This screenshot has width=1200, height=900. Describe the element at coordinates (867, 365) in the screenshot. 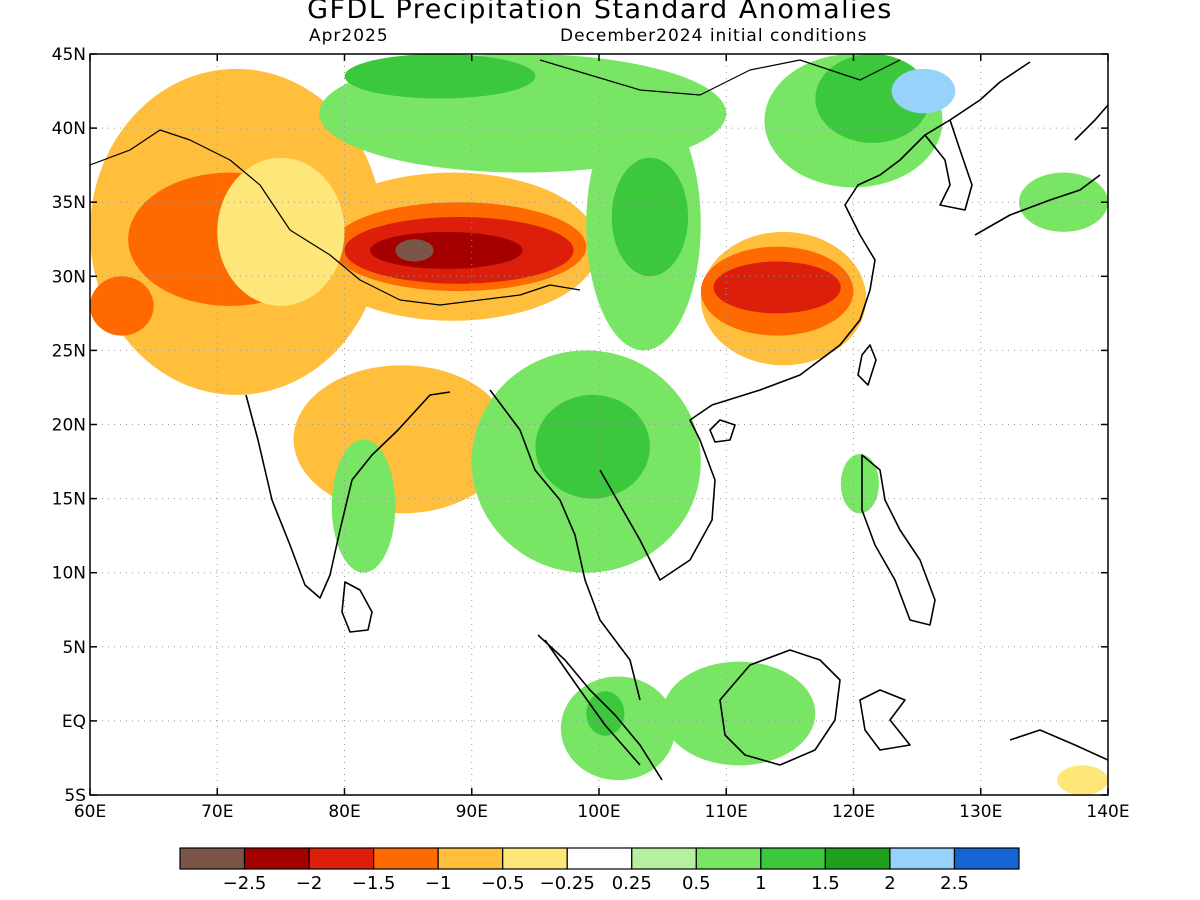

I see `taiwan-outline` at that location.